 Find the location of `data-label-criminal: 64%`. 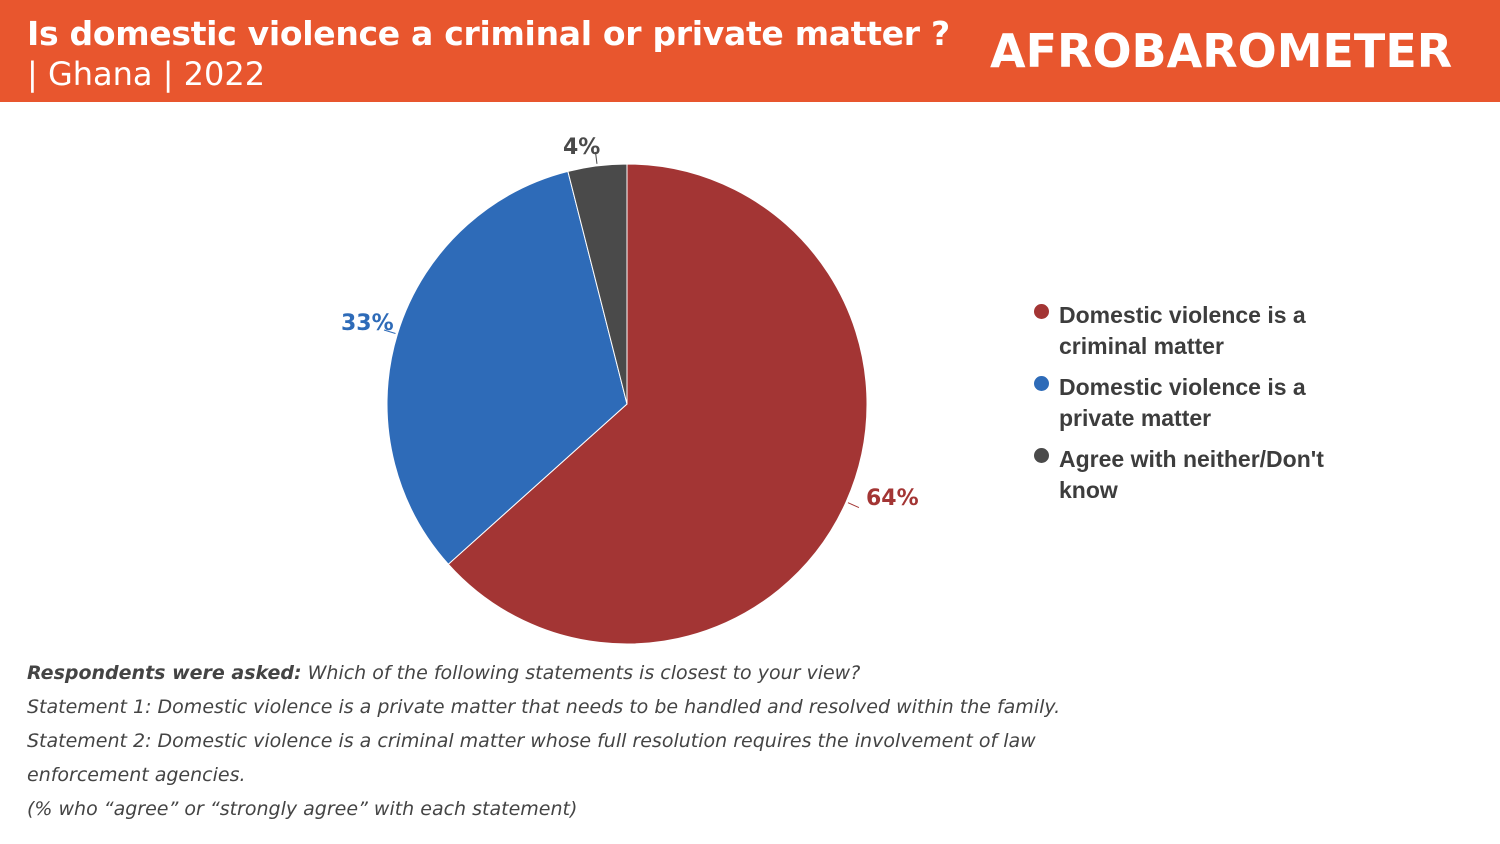

data-label-criminal: 64% is located at coordinates (892, 498).